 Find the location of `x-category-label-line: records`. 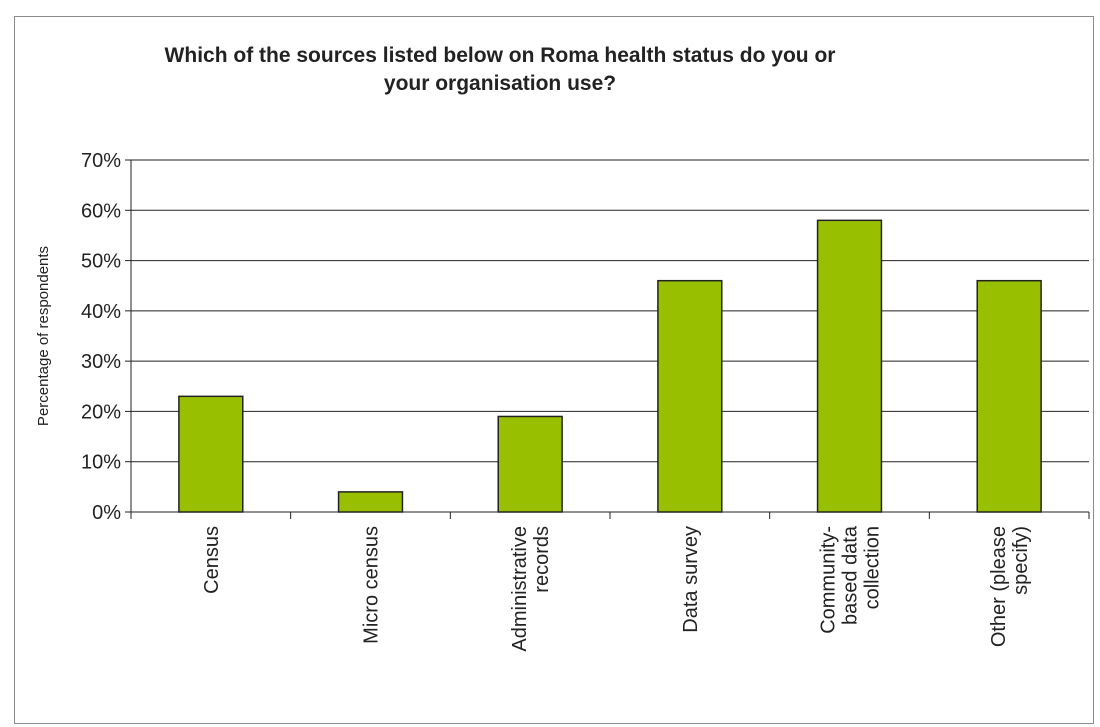

x-category-label-line: records is located at coordinates (542, 559).